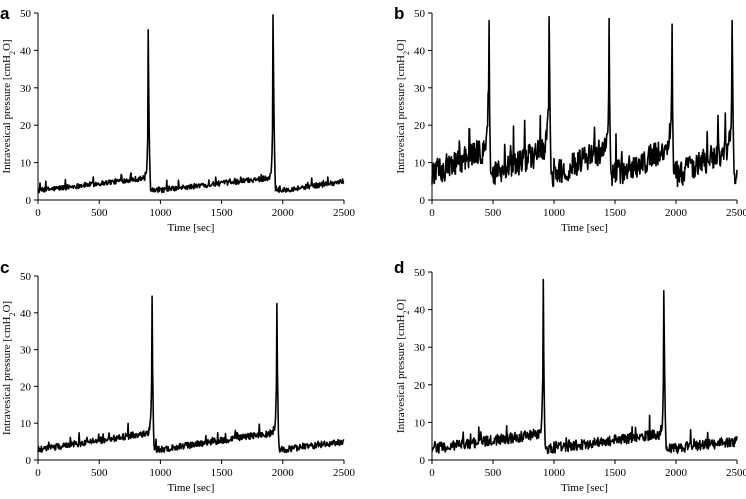 Image resolution: width=746 pixels, height=499 pixels. I want to click on panel-letter: c, so click(4, 267).